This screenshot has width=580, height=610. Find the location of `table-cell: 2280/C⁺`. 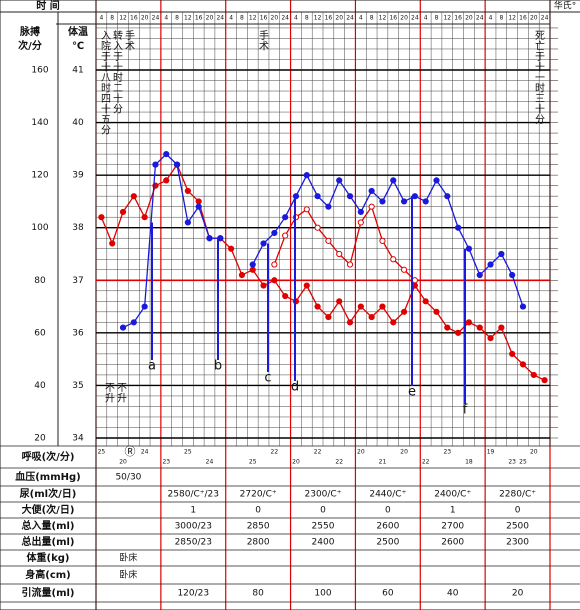

table-cell: 2280/C⁺ is located at coordinates (517, 495).